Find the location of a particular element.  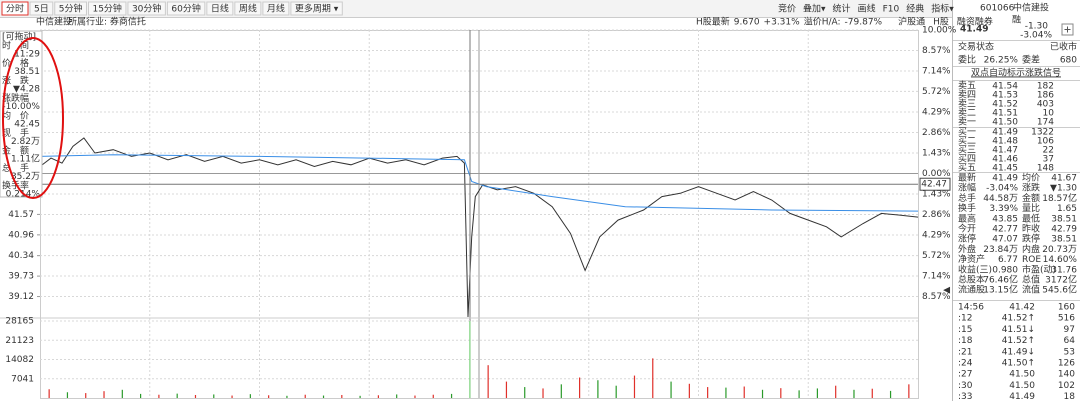

tick-price: 41.42 is located at coordinates (1022, 308).